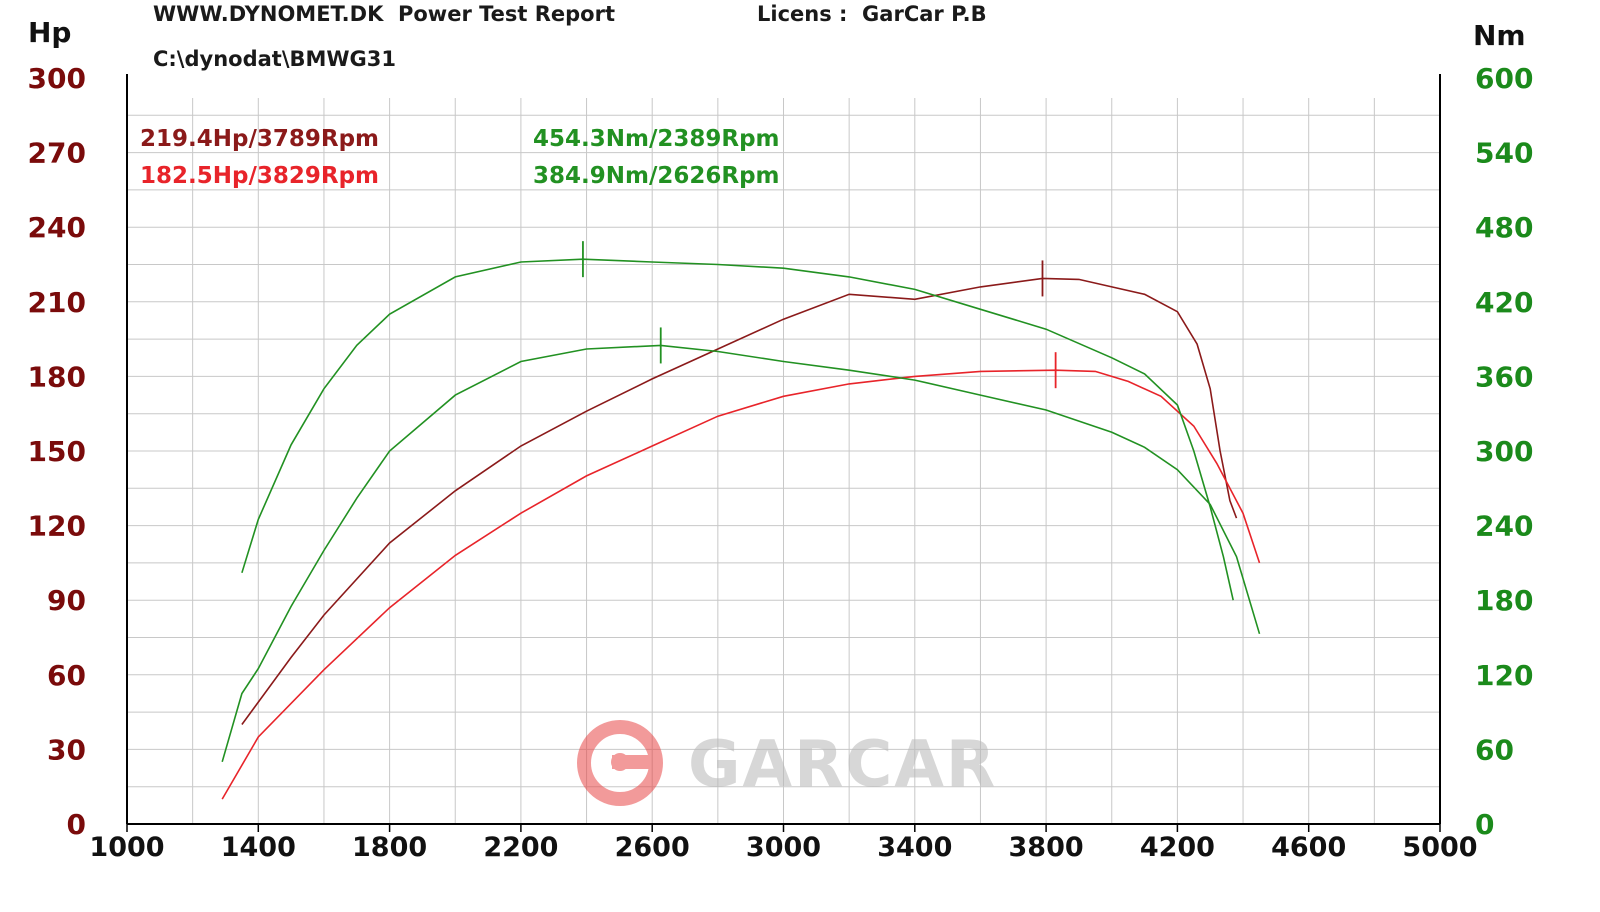 This screenshot has width=1600, height=912. I want to click on y-right-tick-label: 0, so click(1484, 824).